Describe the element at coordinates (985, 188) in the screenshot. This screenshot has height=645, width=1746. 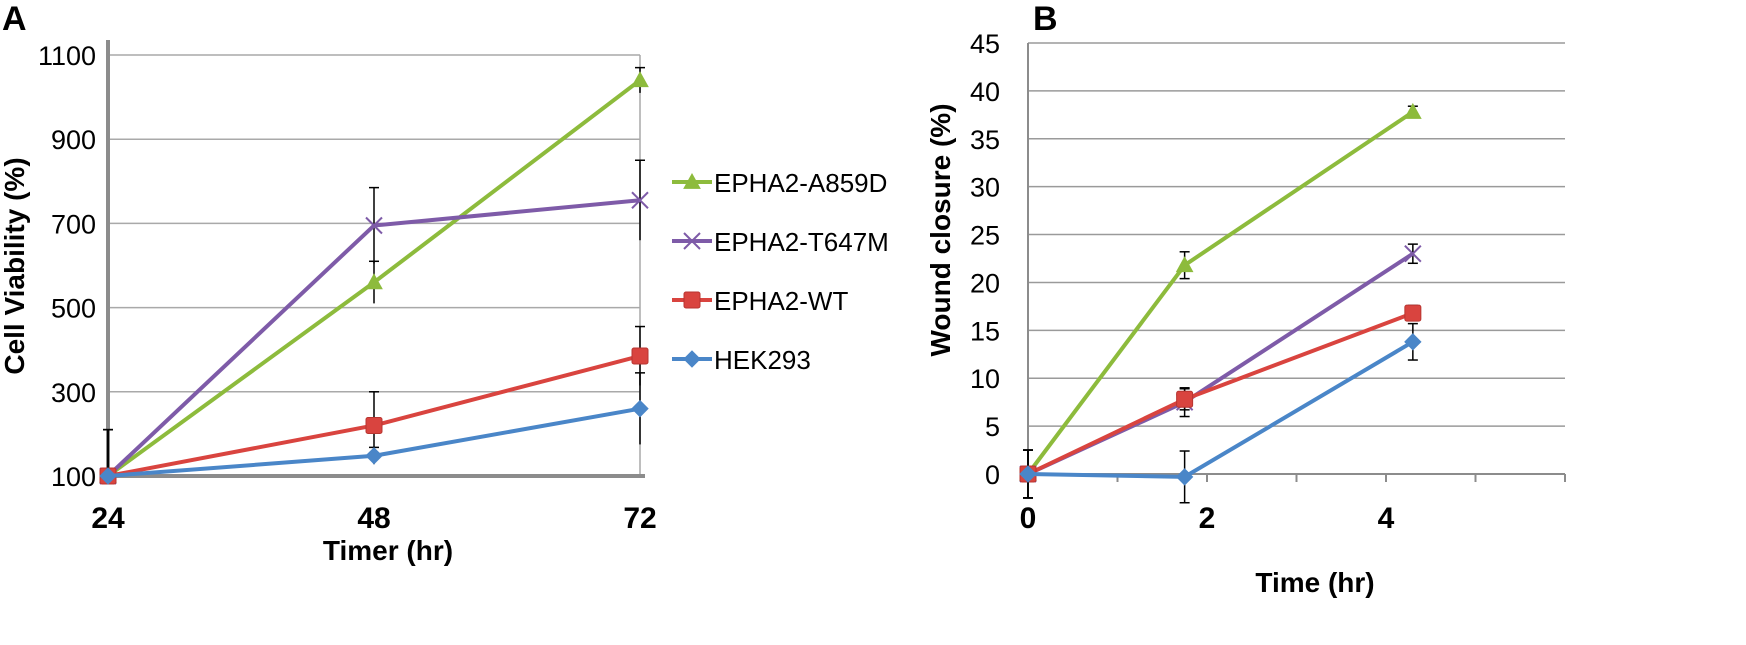
I see `panel-b-y-tick: 30` at that location.